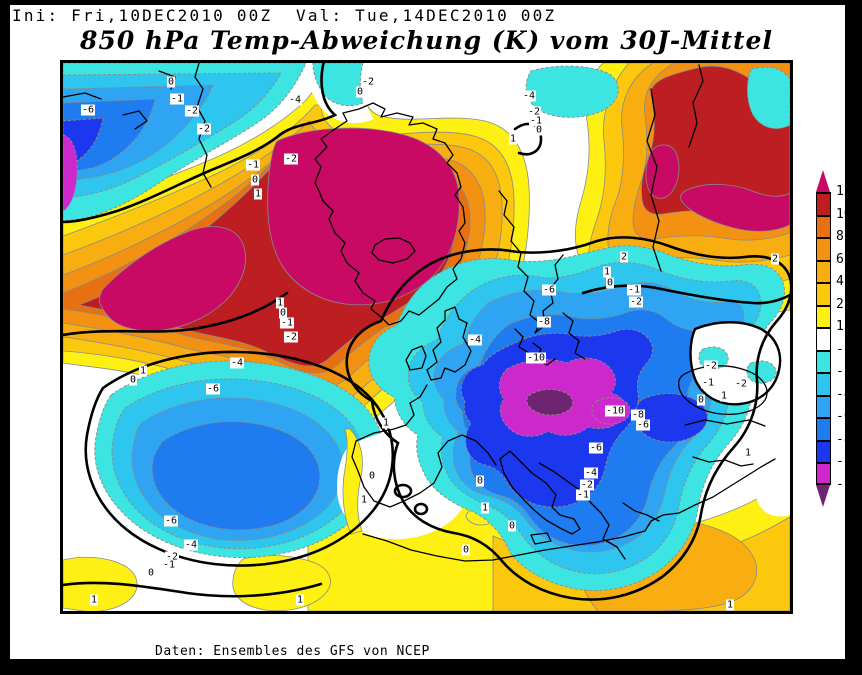 This screenshot has height=675, width=862. I want to click on bottom-border, so click(431, 667).